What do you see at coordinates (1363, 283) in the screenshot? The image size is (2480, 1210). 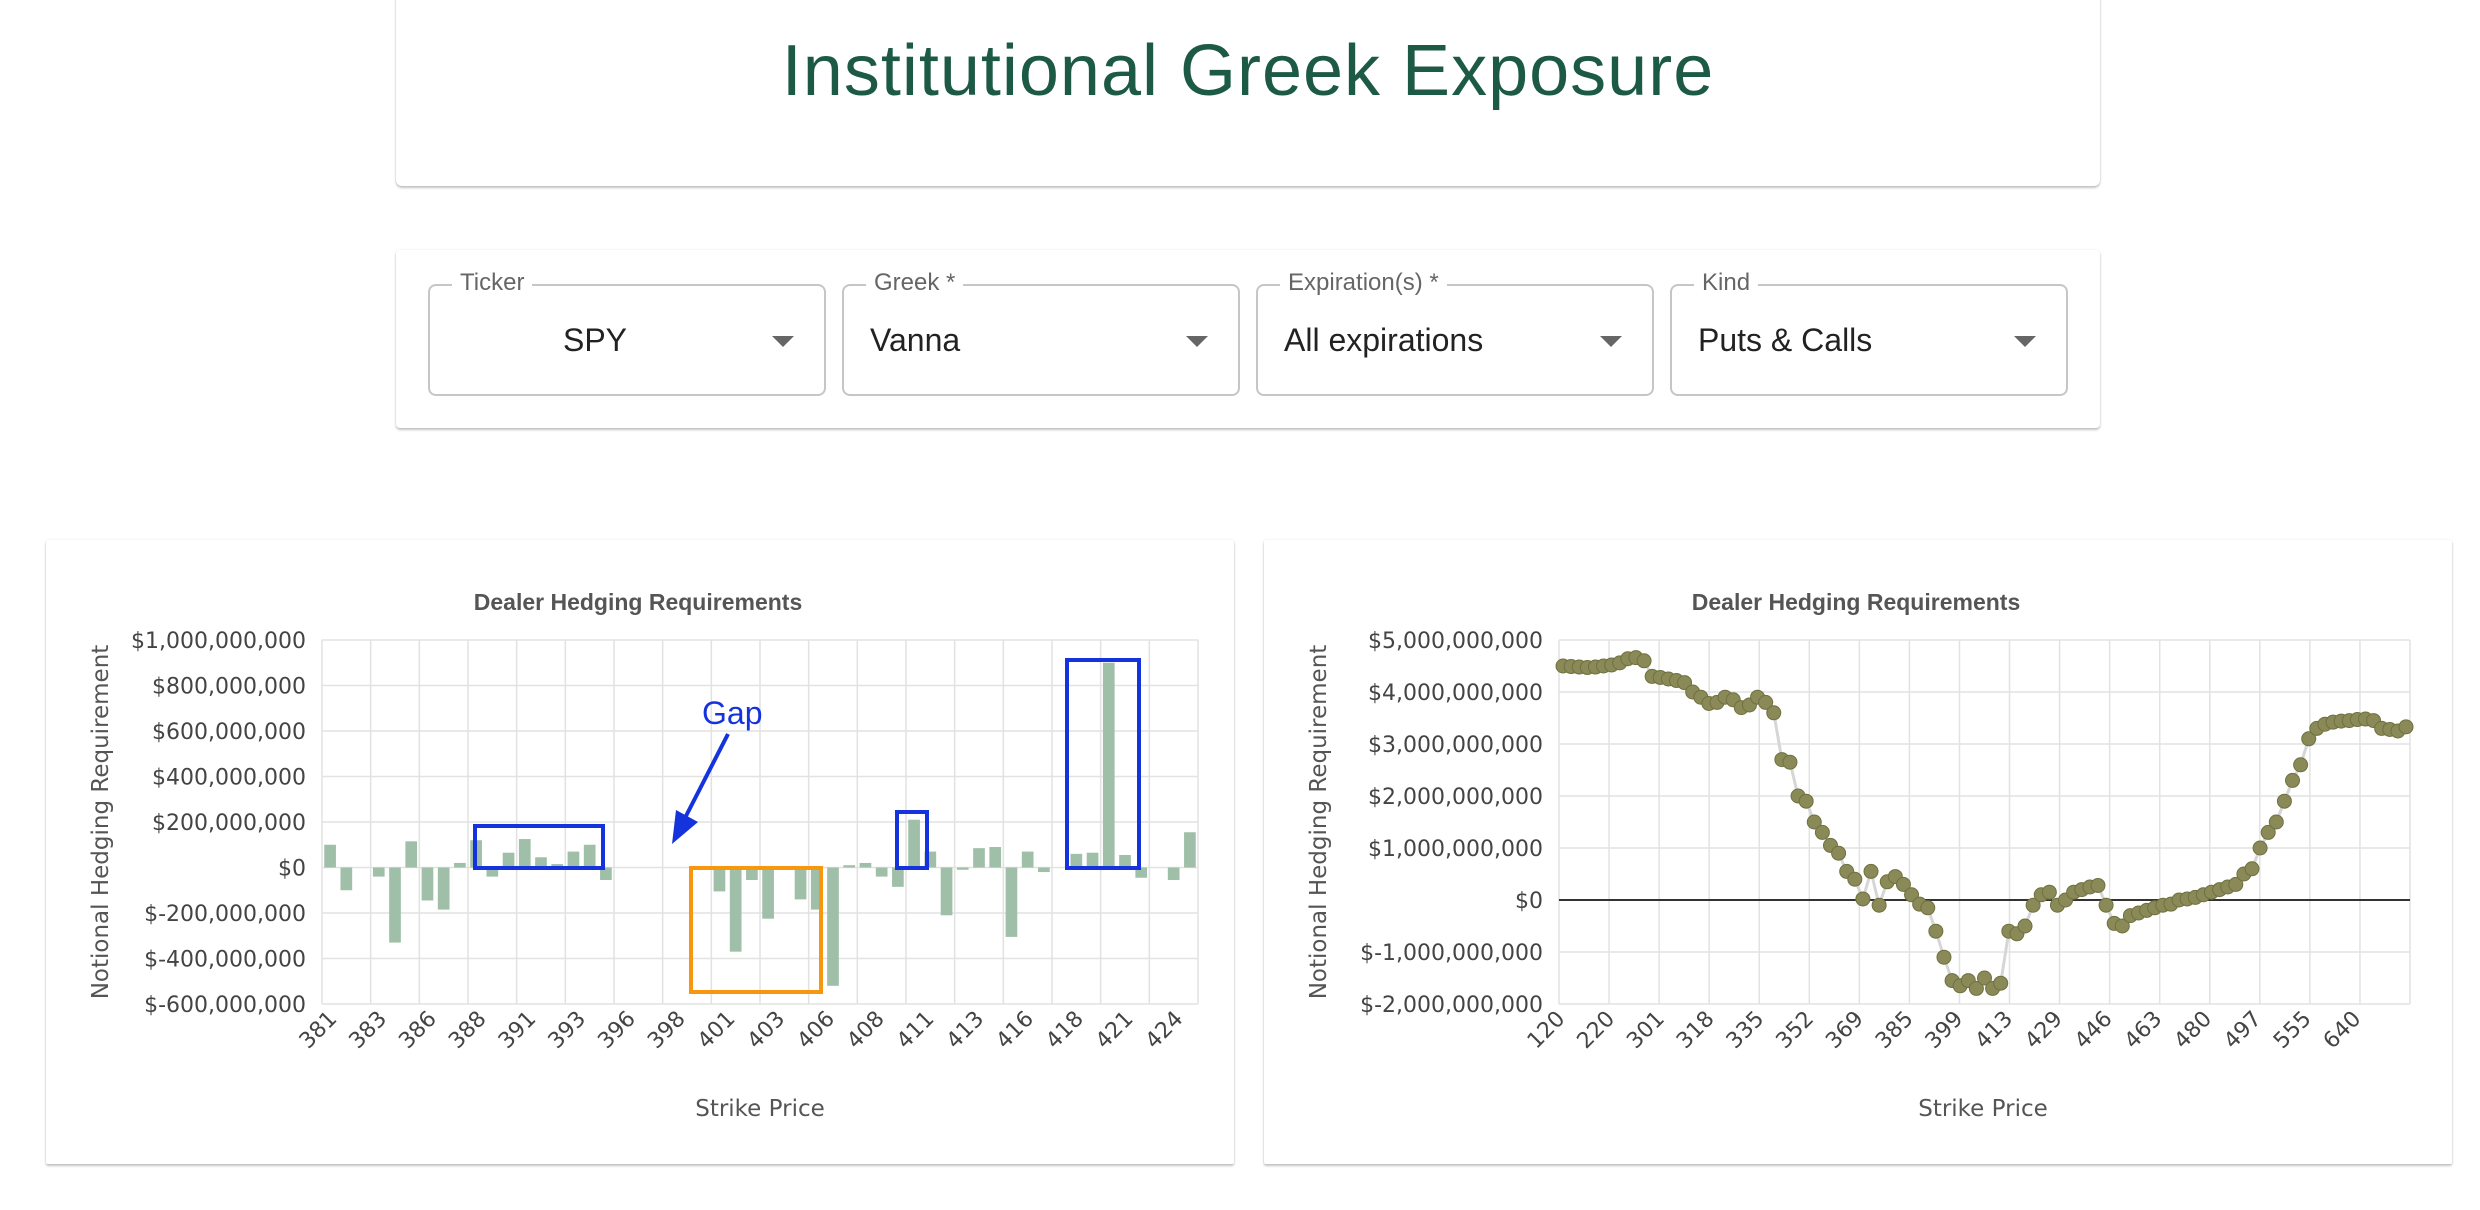 I see `expiration-label: Expiration(s) *` at bounding box center [1363, 283].